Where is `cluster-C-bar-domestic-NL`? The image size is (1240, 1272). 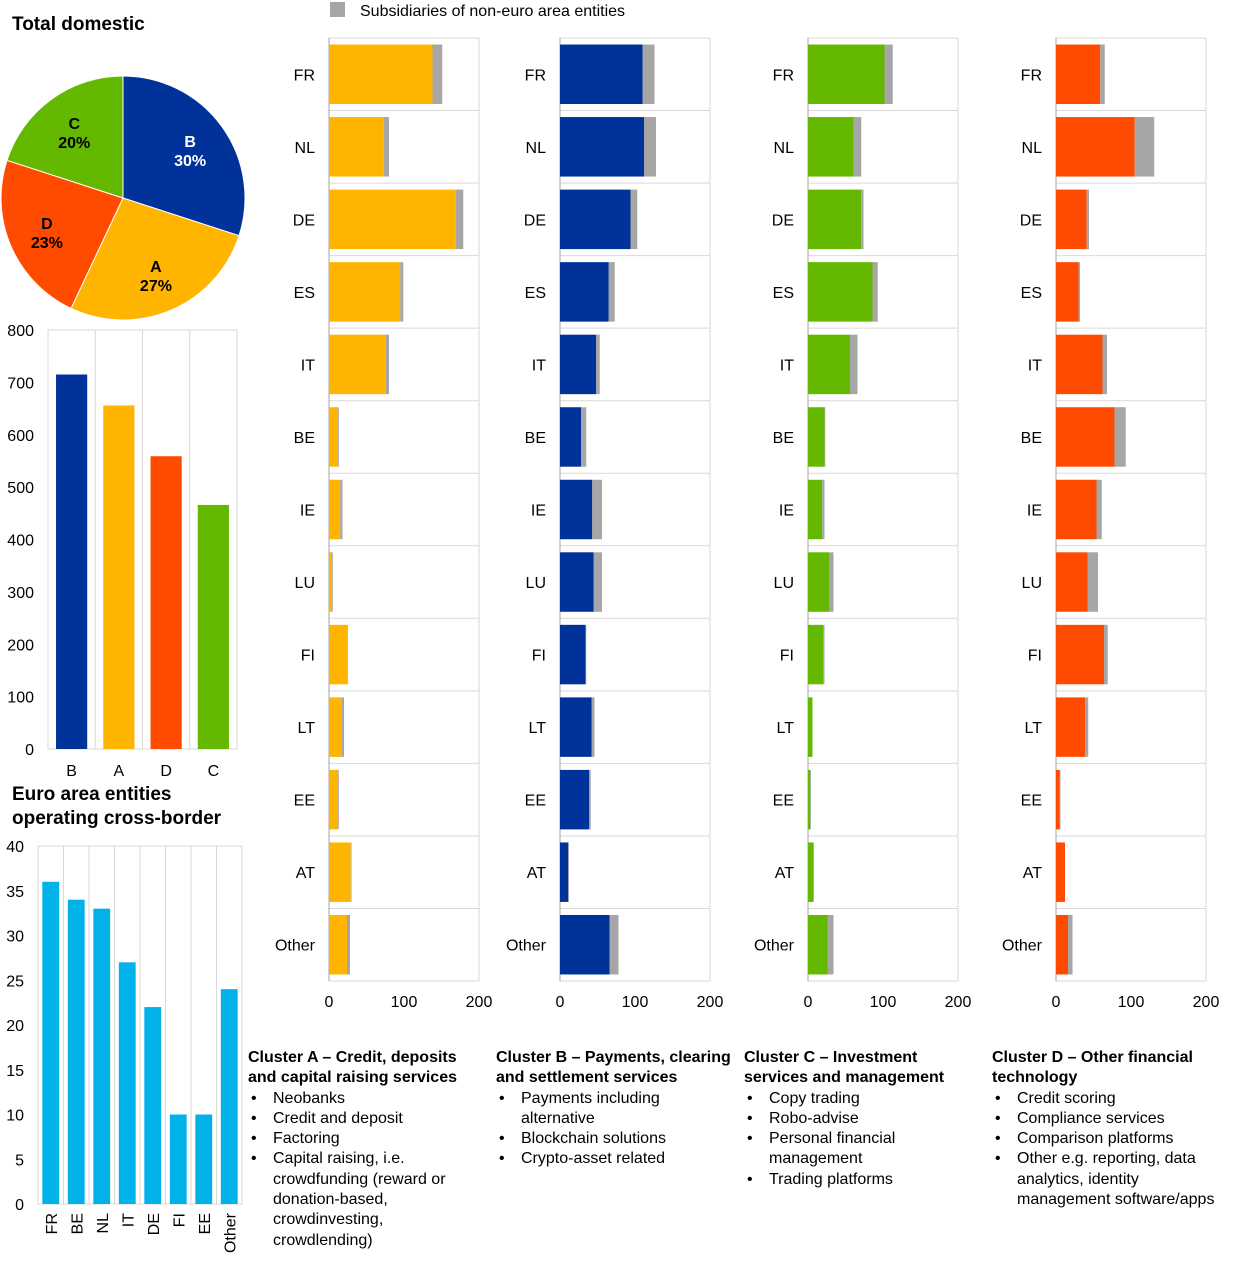 cluster-C-bar-domestic-NL is located at coordinates (831, 147).